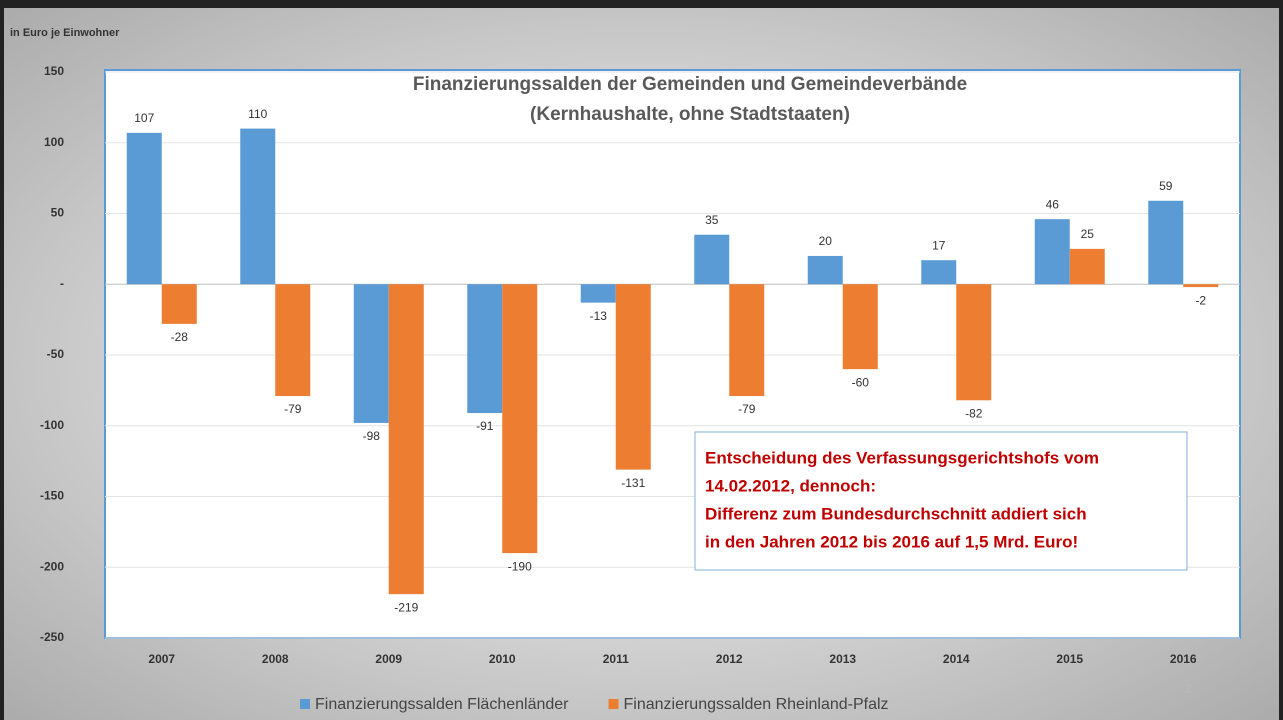 The width and height of the screenshot is (1283, 720). Describe the element at coordinates (1166, 186) in the screenshot. I see `value-label: 59` at that location.